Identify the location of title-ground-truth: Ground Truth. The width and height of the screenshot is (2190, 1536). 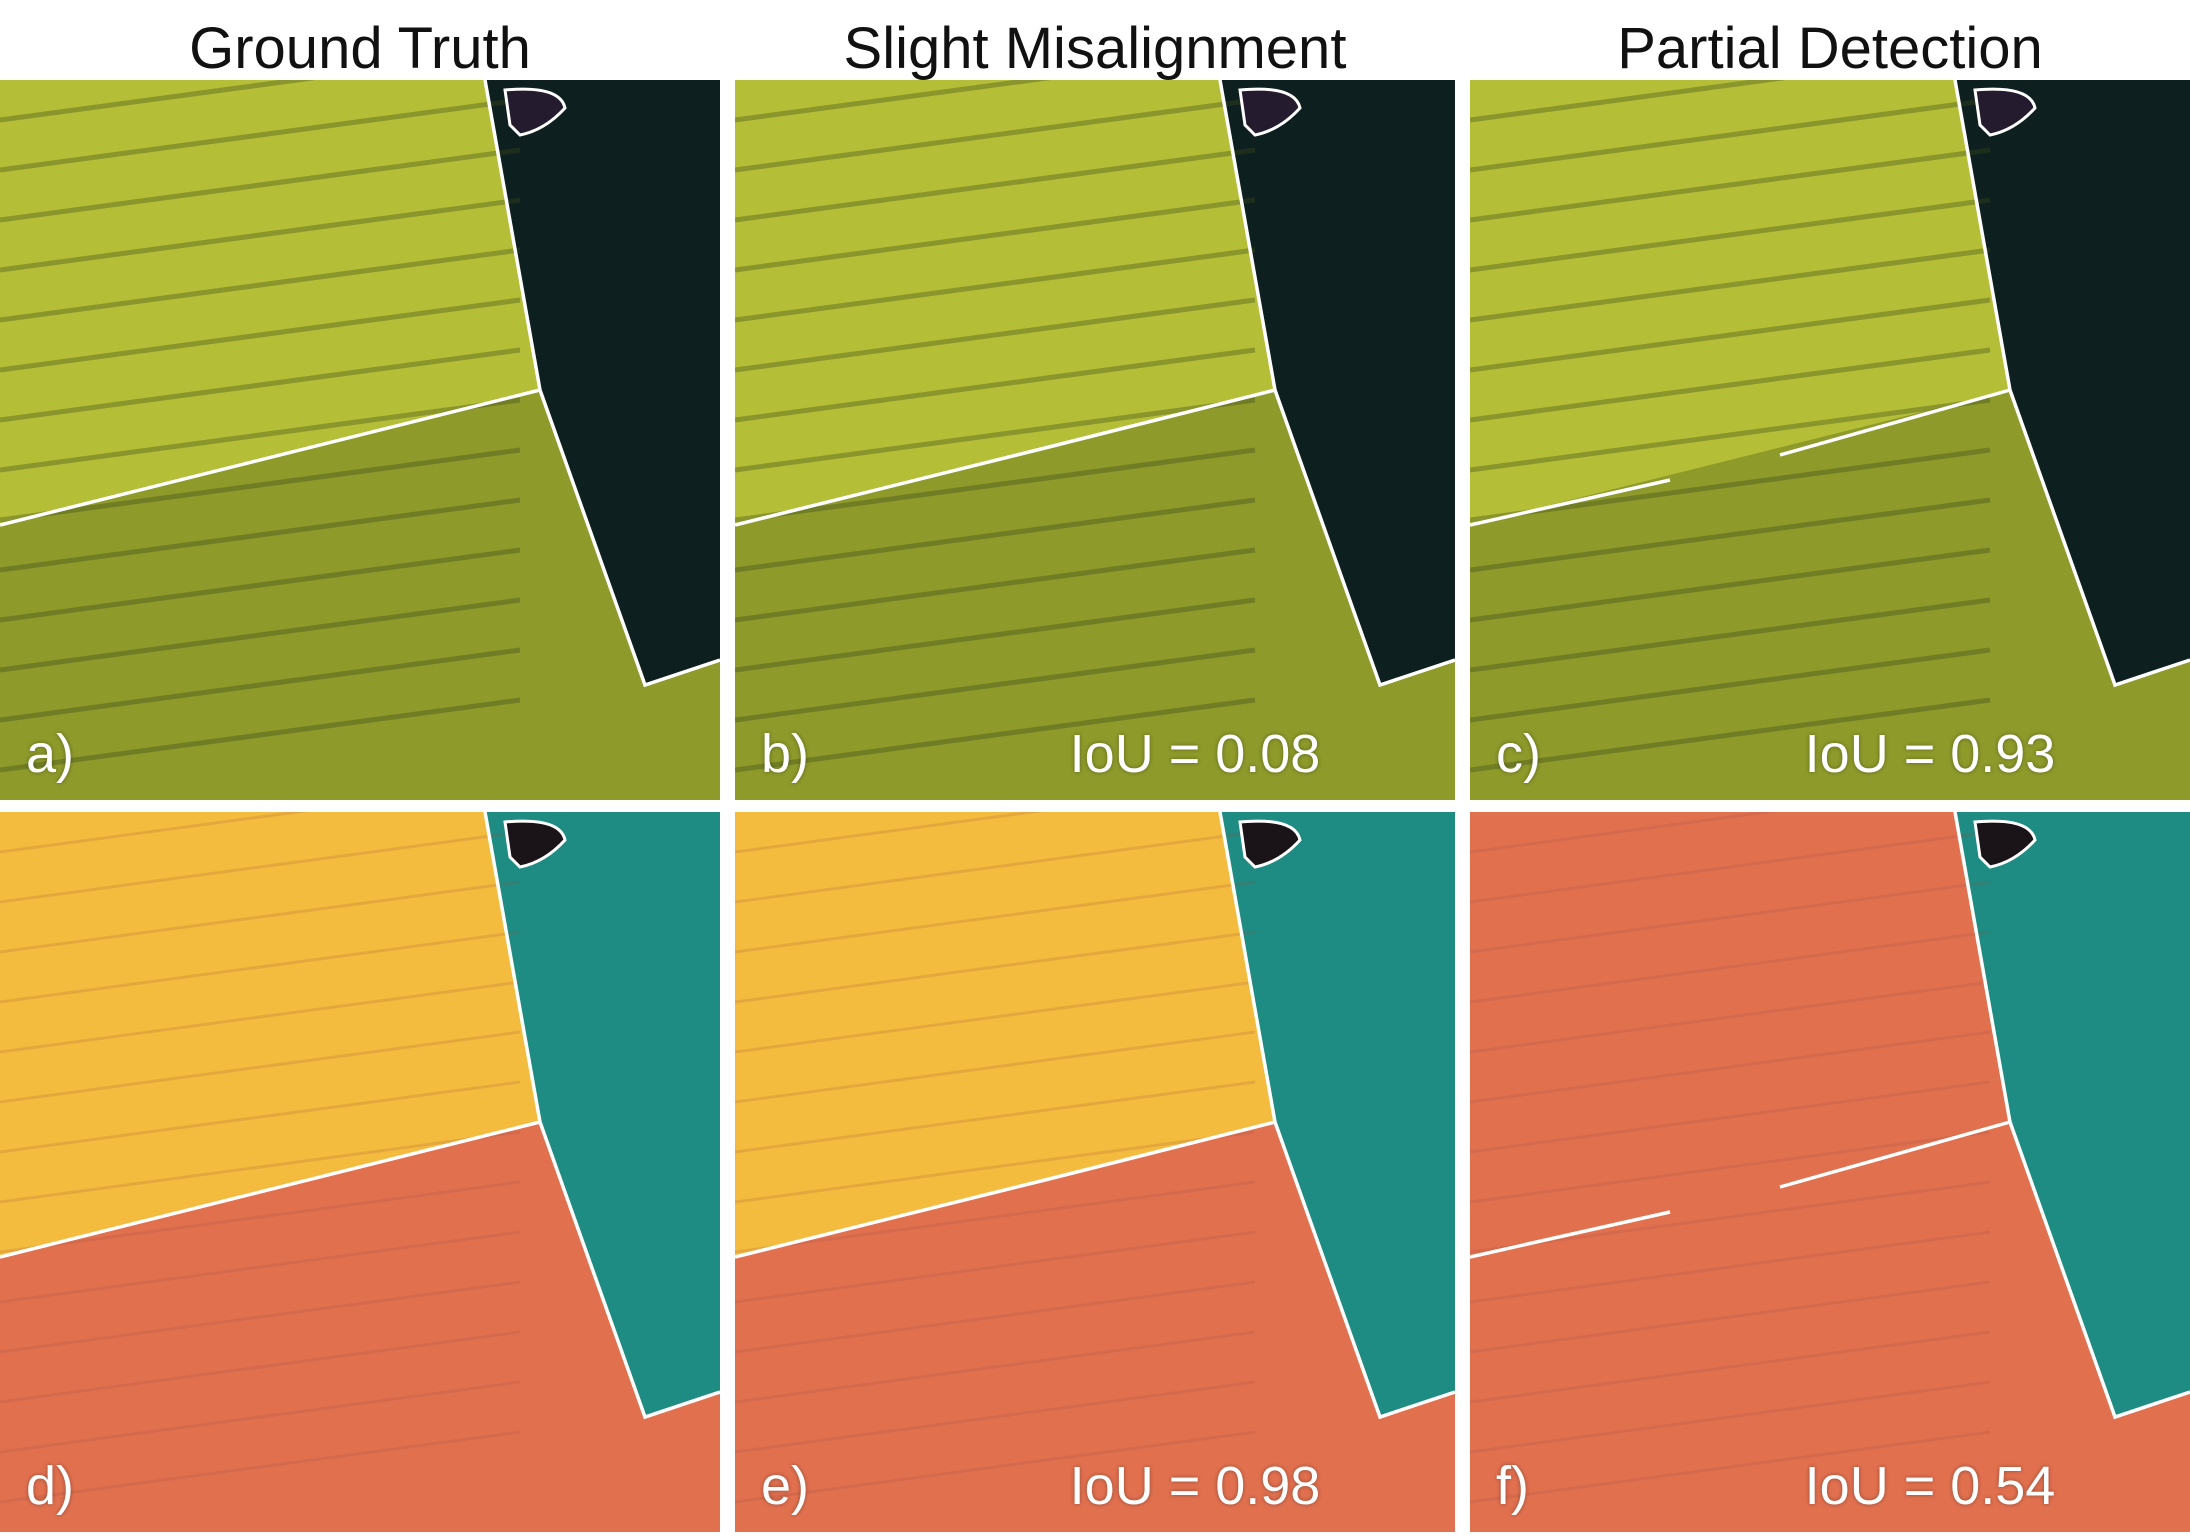
(360, 48).